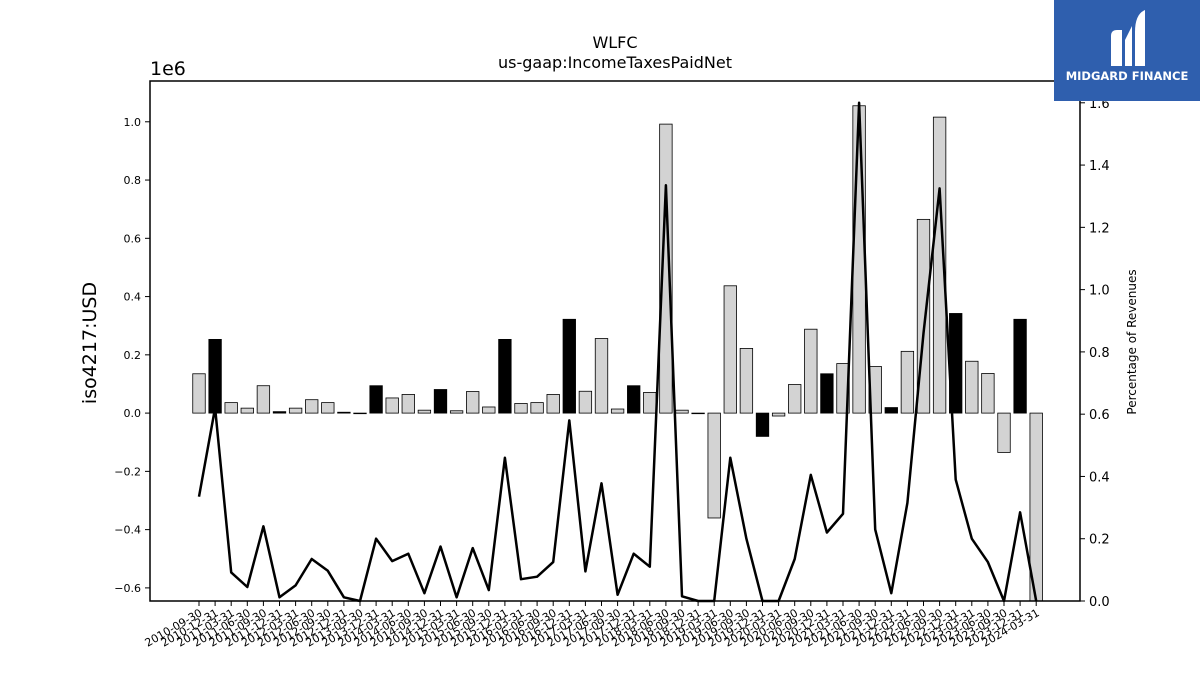 This screenshot has height=675, width=1200. Describe the element at coordinates (1099, 540) in the screenshot. I see `y2-tick-label: 0.2` at that location.